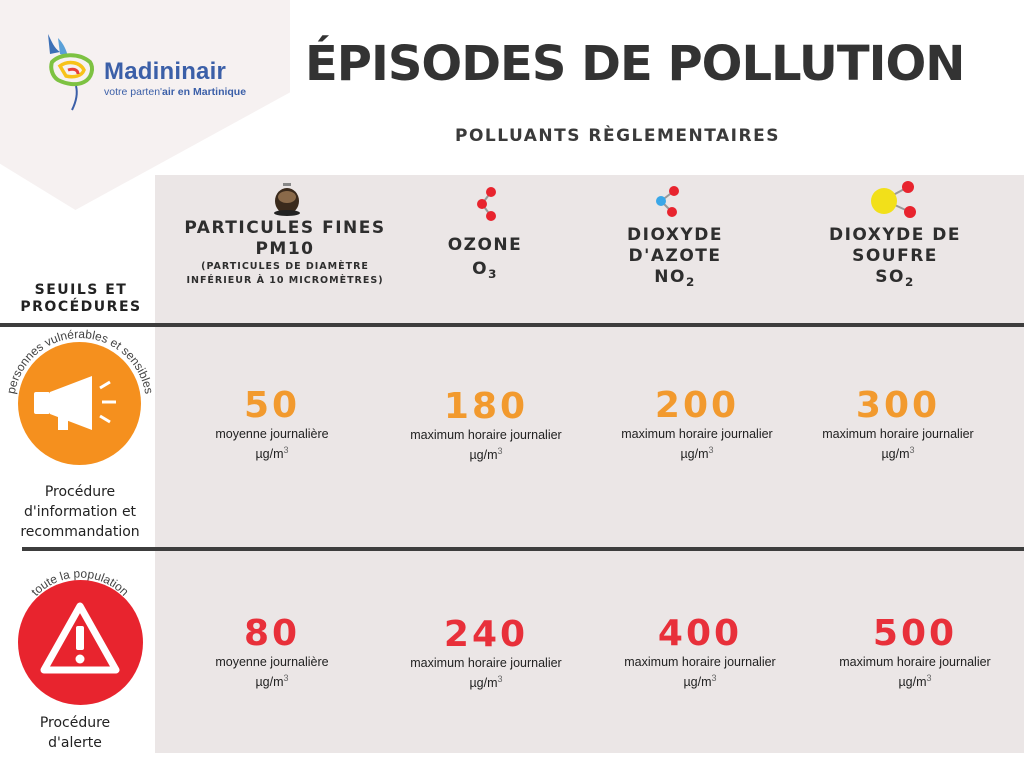 This screenshot has width=1024, height=768. I want to click on threshold-cell: 180 maximum horaire journalier µg/m3, so click(486, 424).